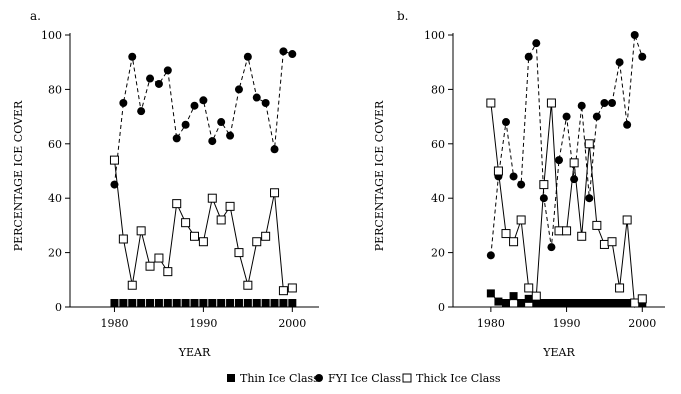 The width and height of the screenshot is (681, 394). I want to click on legend-thin-ice-marker, so click(231, 378).